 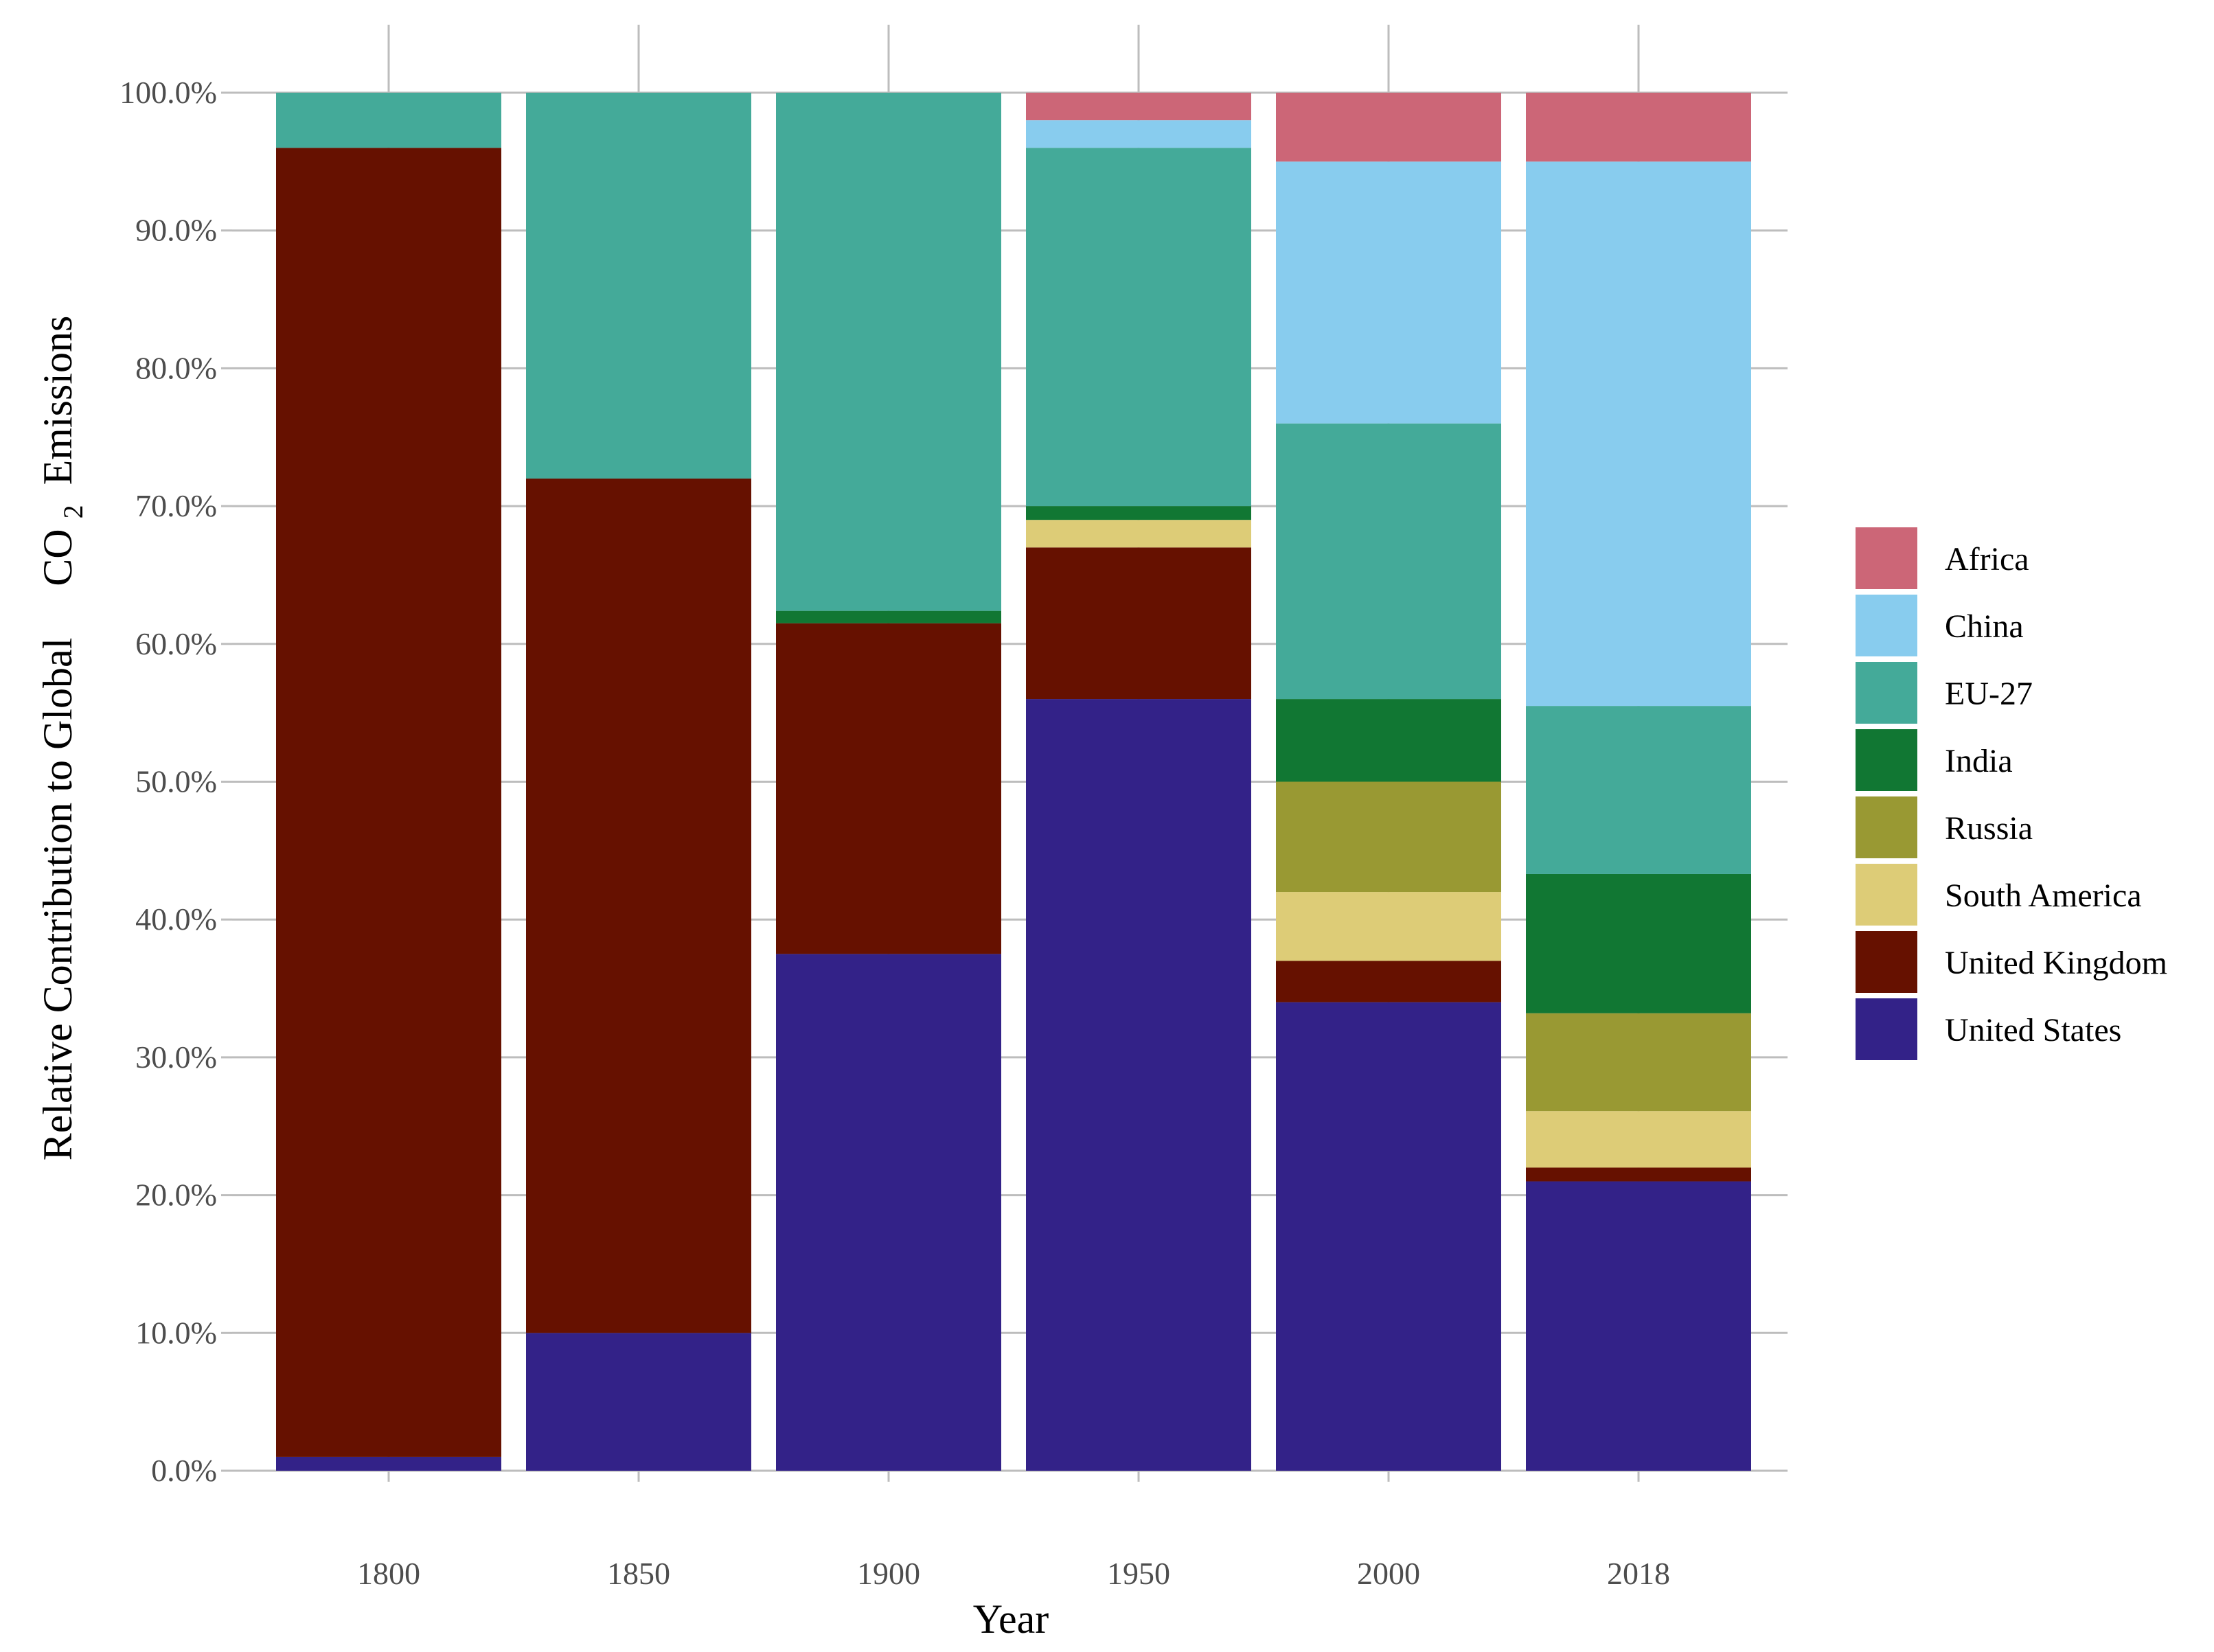 I want to click on bar-stack-1900, so click(x=888, y=782).